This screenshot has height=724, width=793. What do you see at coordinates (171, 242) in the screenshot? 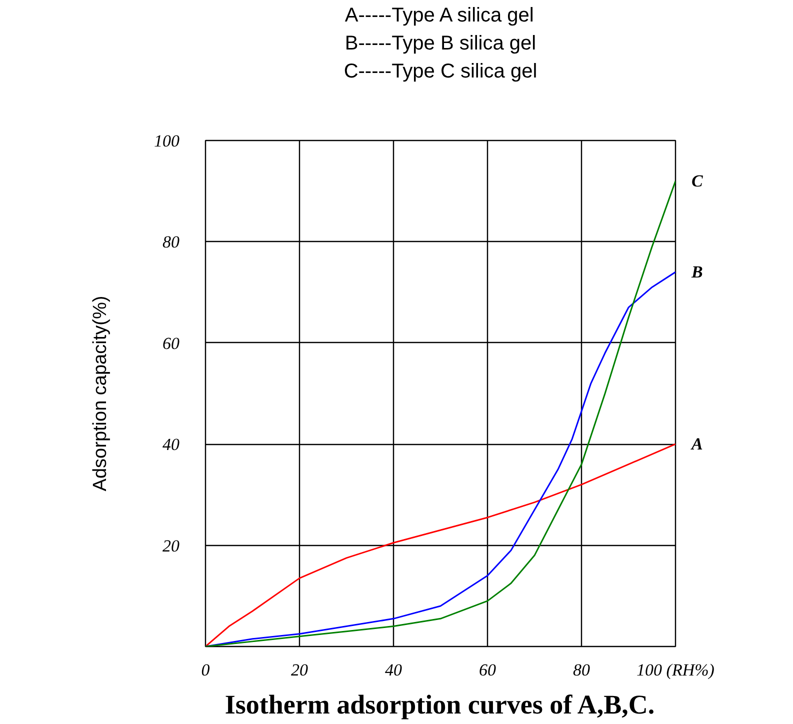
I see `y-tick-label: 80` at bounding box center [171, 242].